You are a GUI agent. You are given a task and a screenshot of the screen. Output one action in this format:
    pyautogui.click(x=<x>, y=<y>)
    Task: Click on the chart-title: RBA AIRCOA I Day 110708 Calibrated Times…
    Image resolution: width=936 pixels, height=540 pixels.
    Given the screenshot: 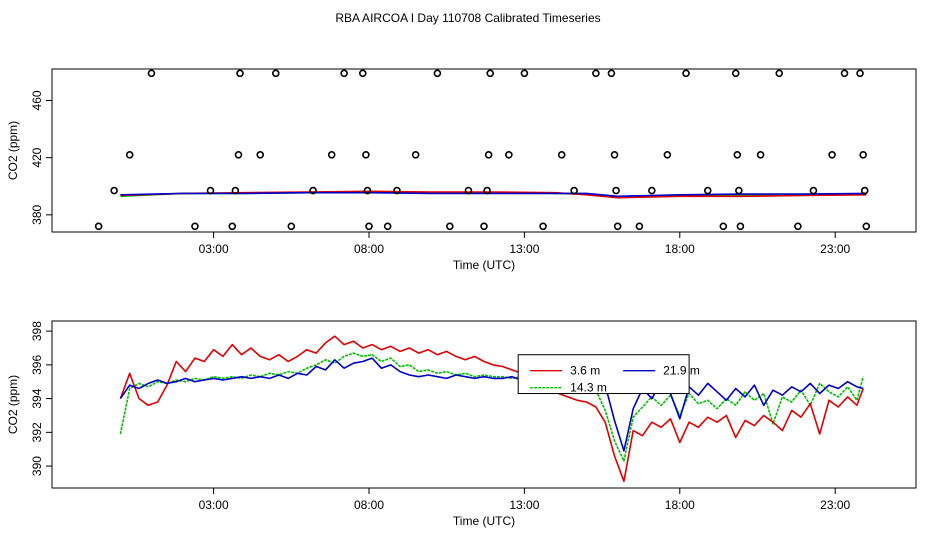 What is the action you would take?
    pyautogui.click(x=467, y=18)
    